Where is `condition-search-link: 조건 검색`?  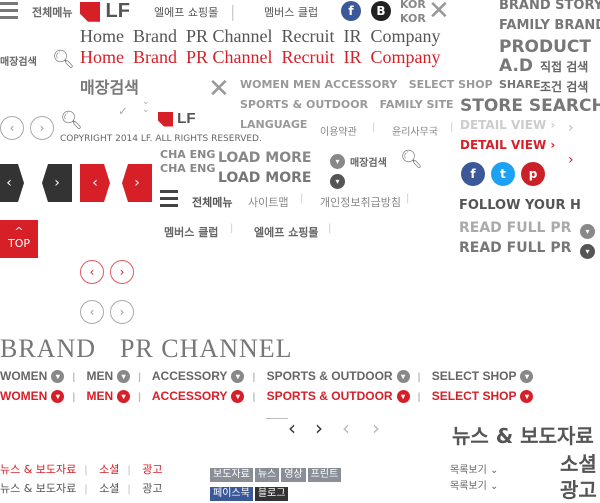 condition-search-link: 조건 검색 is located at coordinates (564, 87).